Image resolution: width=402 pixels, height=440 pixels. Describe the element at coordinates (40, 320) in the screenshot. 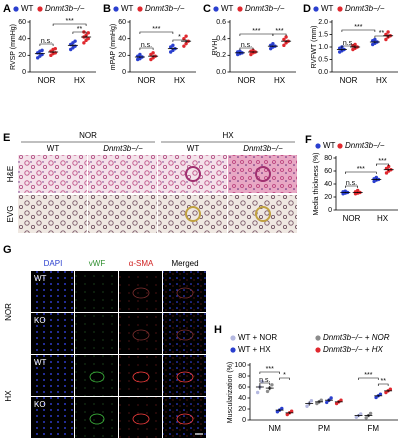

I see `row-label: KO` at that location.